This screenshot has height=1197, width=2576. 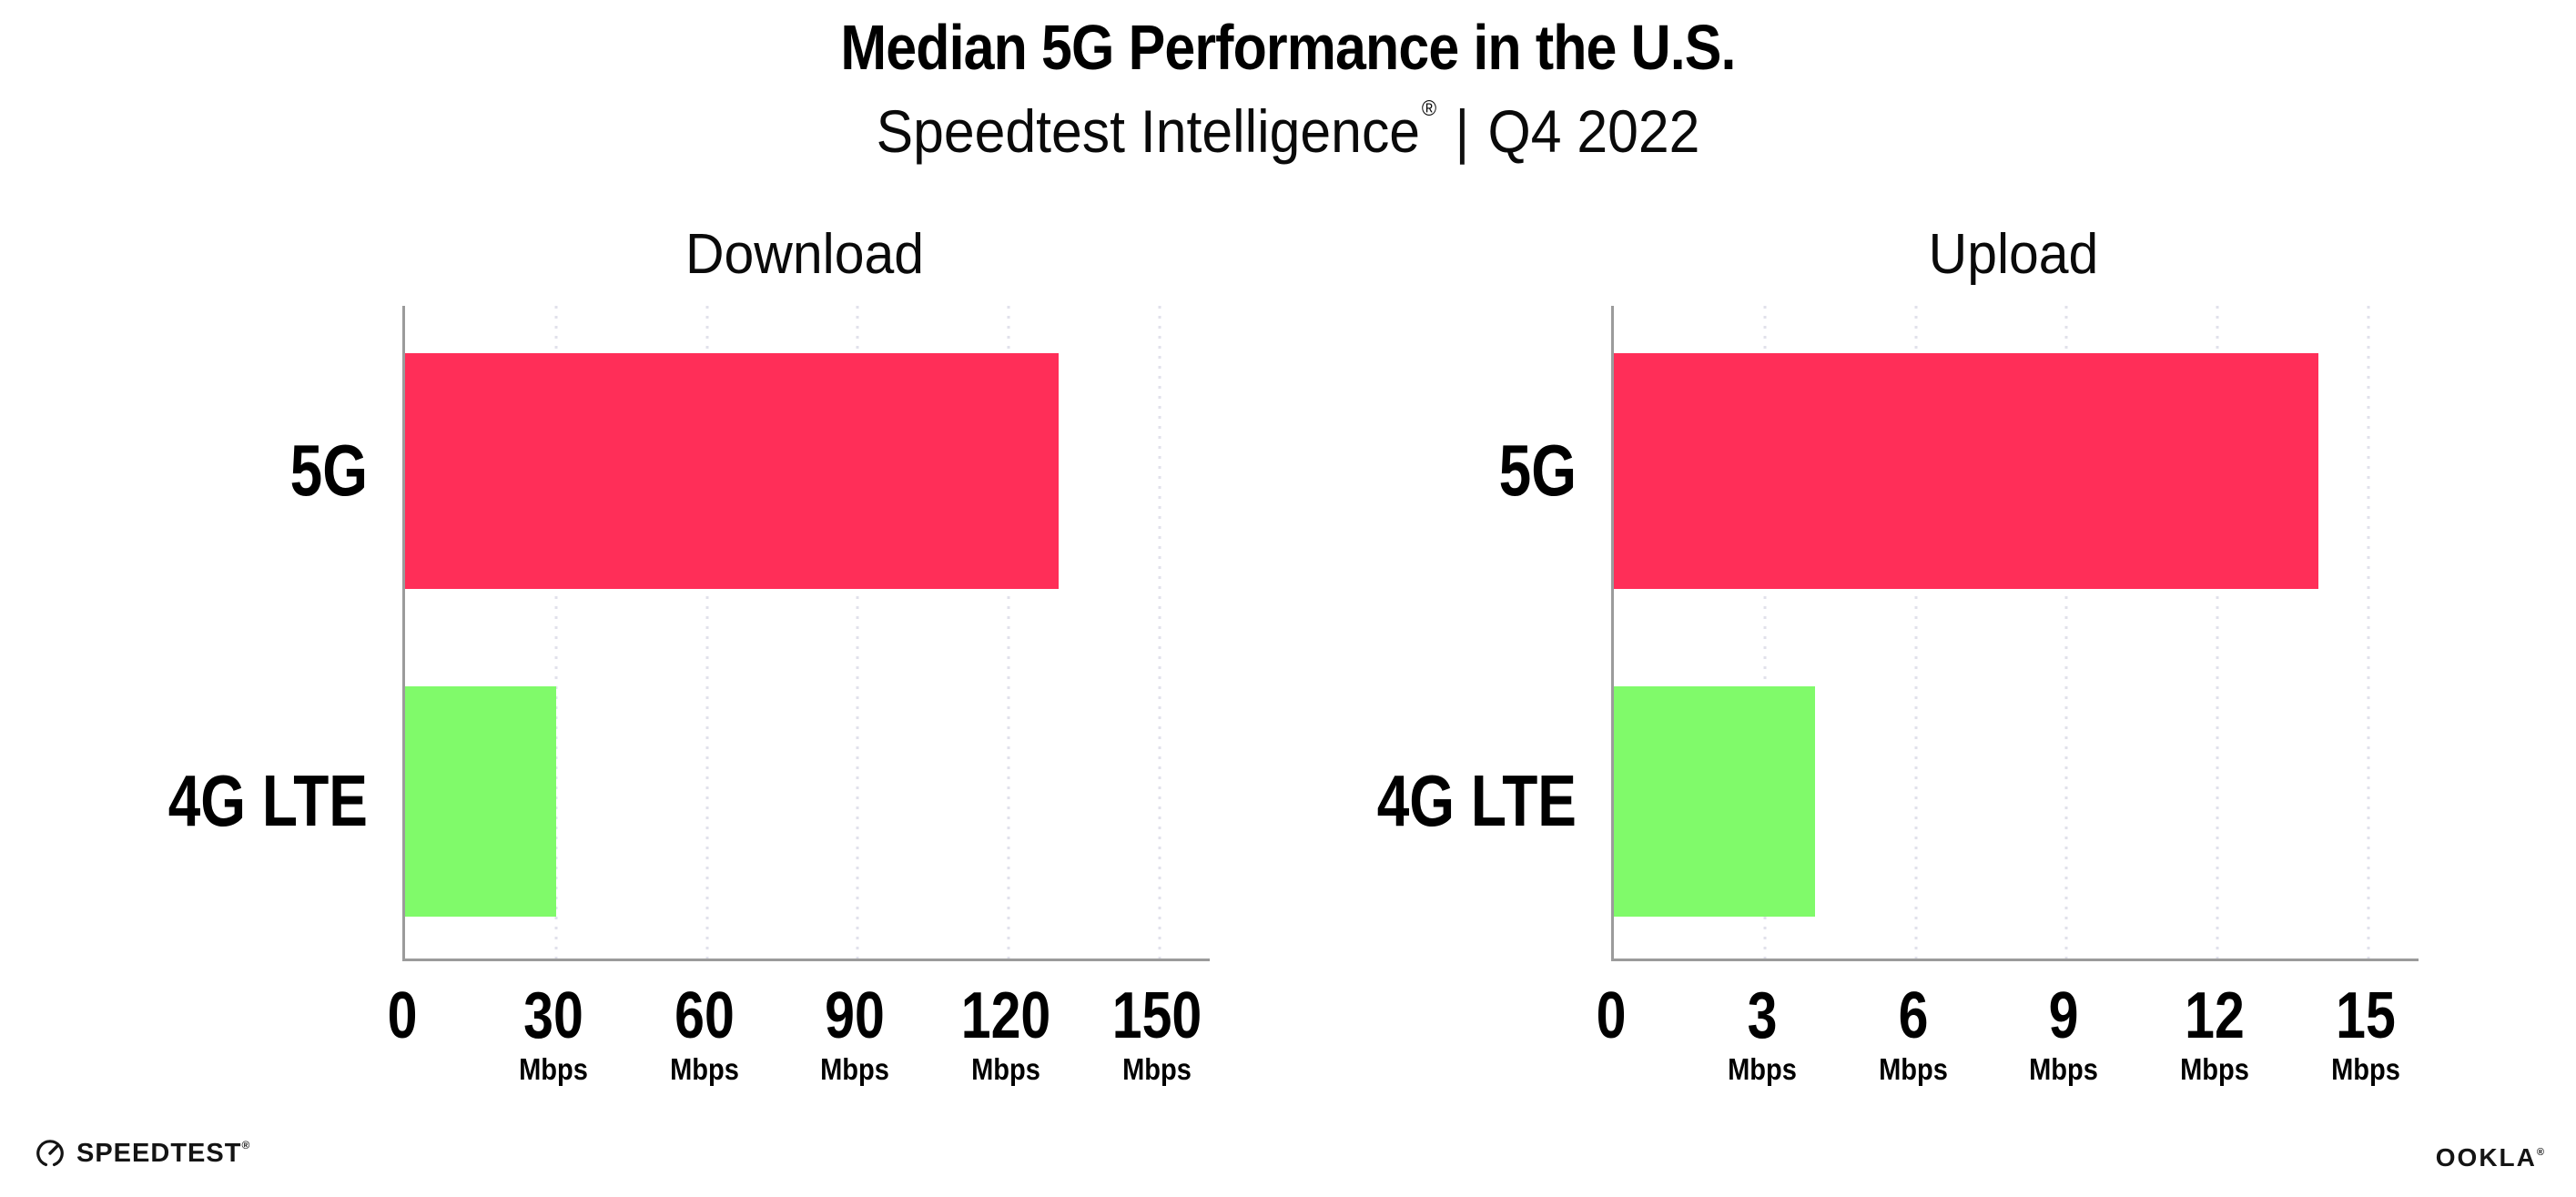 What do you see at coordinates (480, 801) in the screenshot?
I see `bar-4g-lte-download` at bounding box center [480, 801].